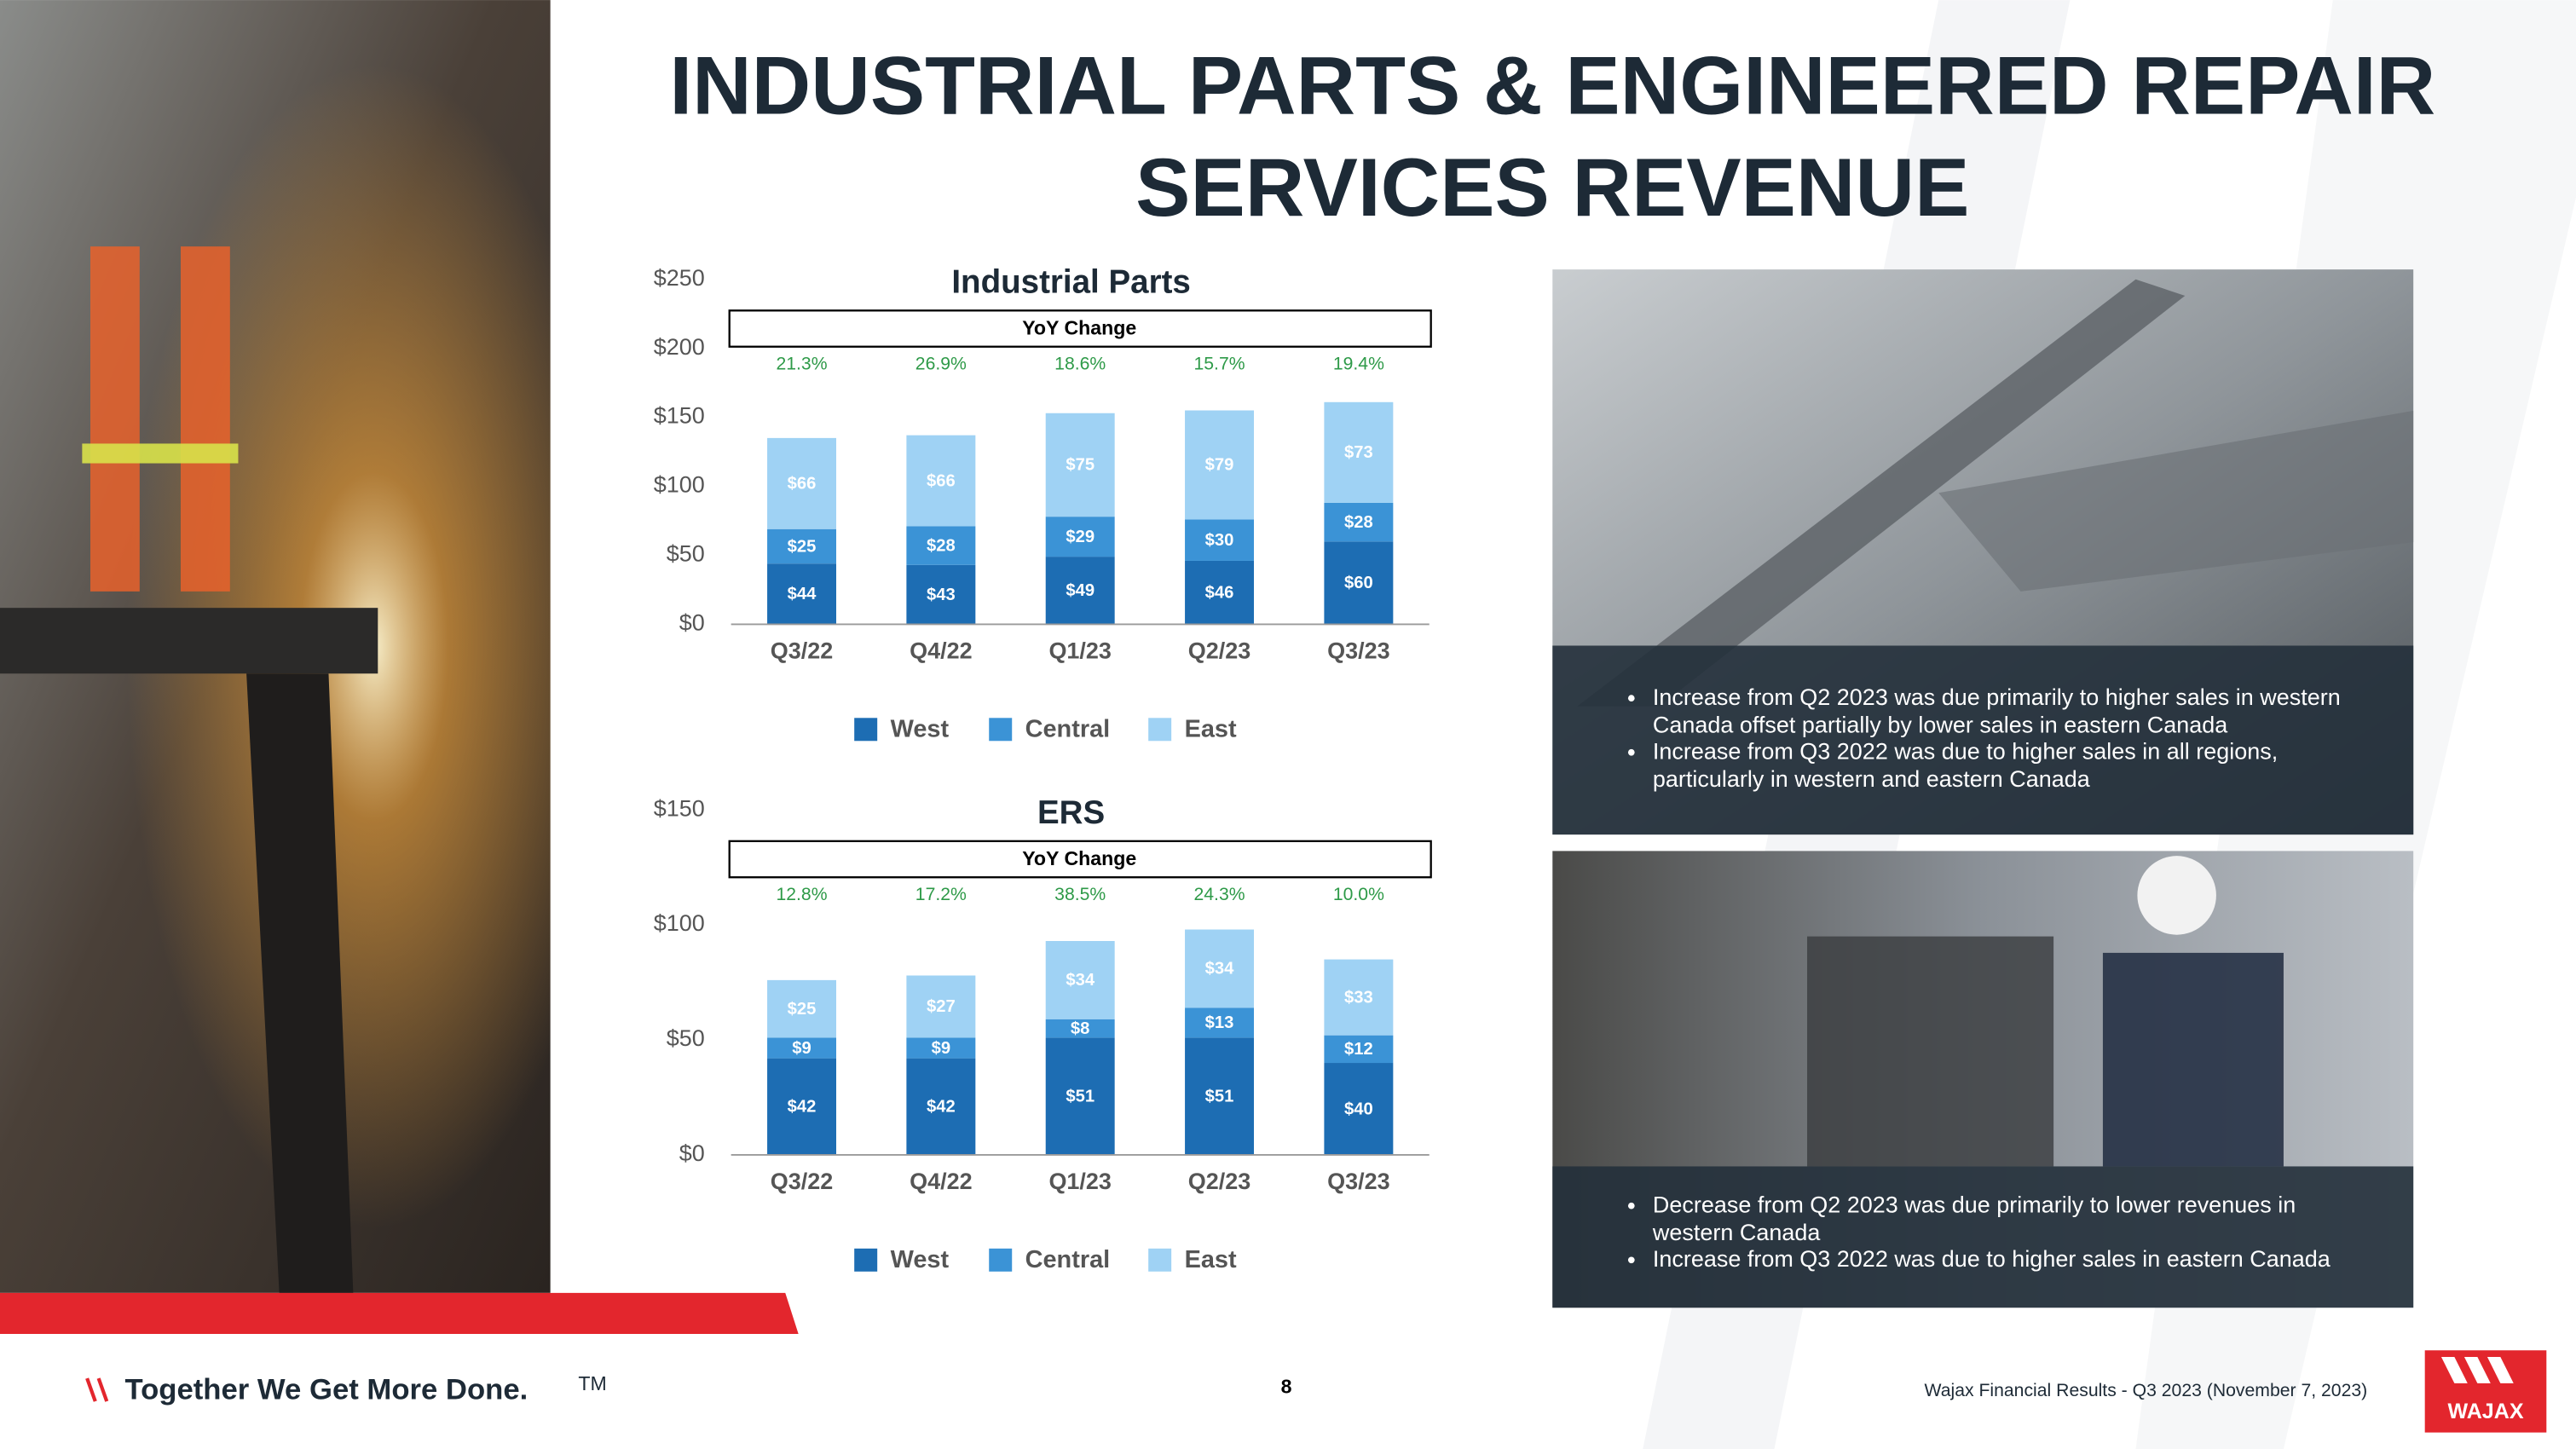 This screenshot has height=1449, width=2576. Describe the element at coordinates (686, 554) in the screenshot. I see `y-tick-label: $50` at that location.